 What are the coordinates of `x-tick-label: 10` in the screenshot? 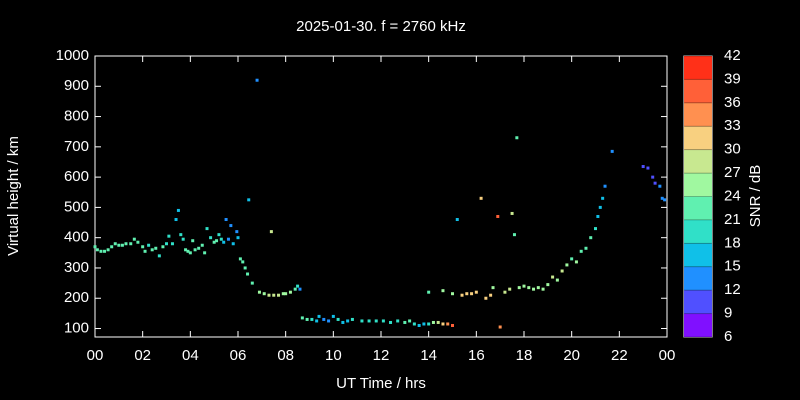 It's located at (333, 355).